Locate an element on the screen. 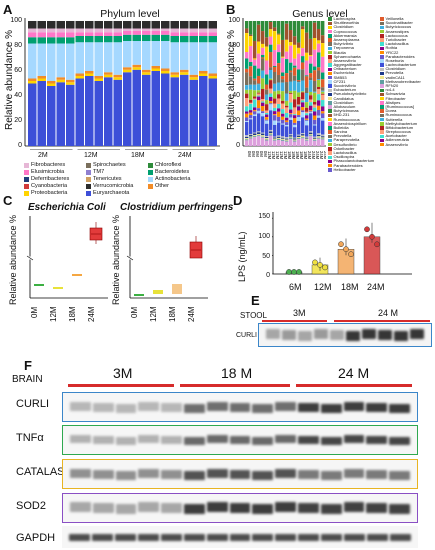 This screenshot has width=435, height=550. legend-item: Shuttleworthia is located at coordinates (354, 23).